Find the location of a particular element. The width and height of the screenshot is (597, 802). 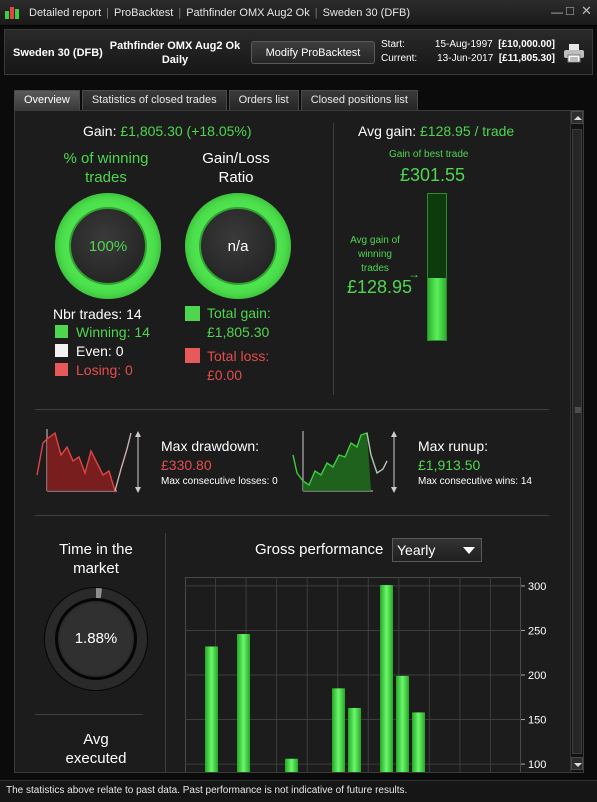

avg-winning-label-line1: Avg gain of is located at coordinates (375, 240).